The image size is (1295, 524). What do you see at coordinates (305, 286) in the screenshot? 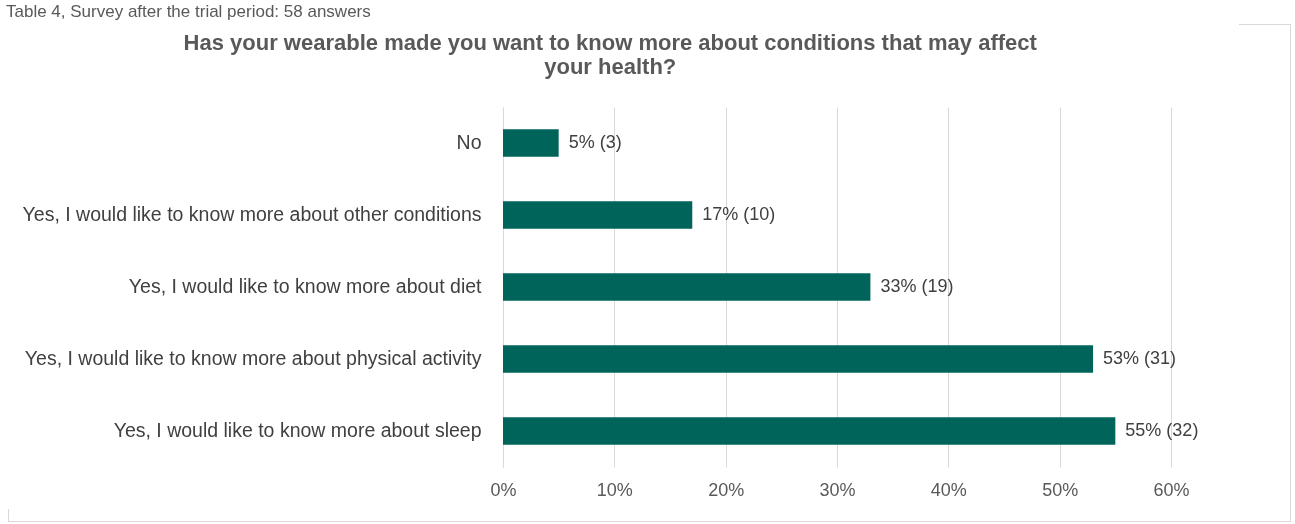
I see `y-tick-label: Yes, I would like to know more about diet` at bounding box center [305, 286].